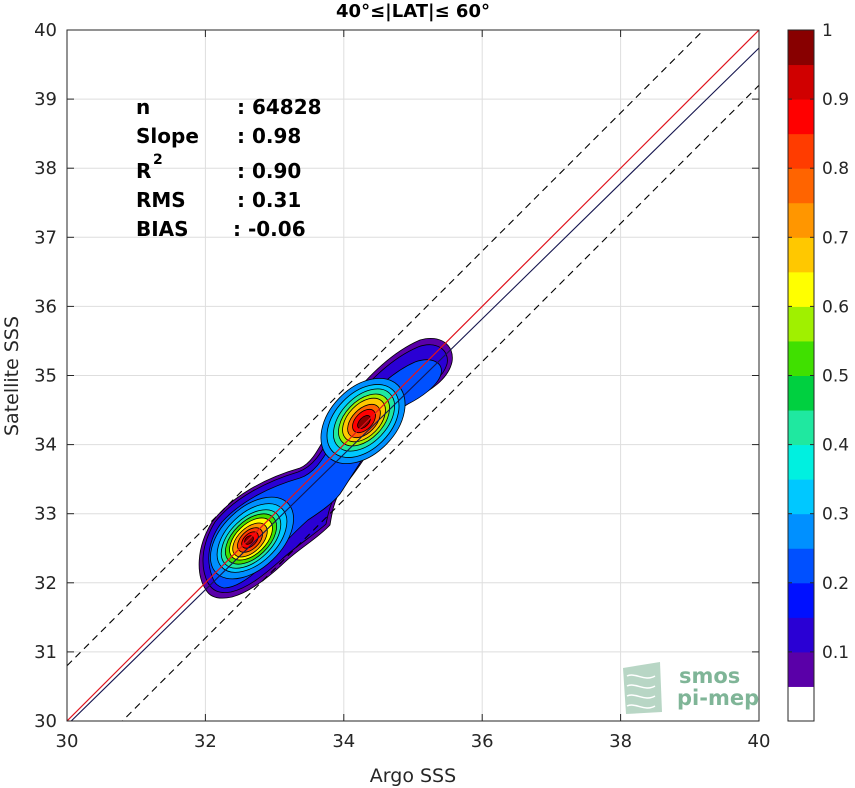  Describe the element at coordinates (67, 741) in the screenshot. I see `x-tick-label-0: 30` at that location.